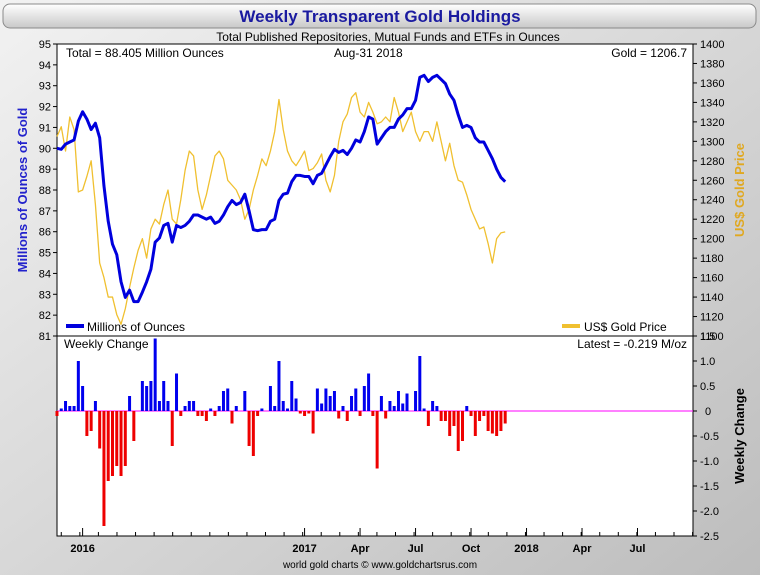 Image resolution: width=760 pixels, height=575 pixels. What do you see at coordinates (739, 190) in the screenshot?
I see `y-axis-right-label: US$ Gold Price` at bounding box center [739, 190].